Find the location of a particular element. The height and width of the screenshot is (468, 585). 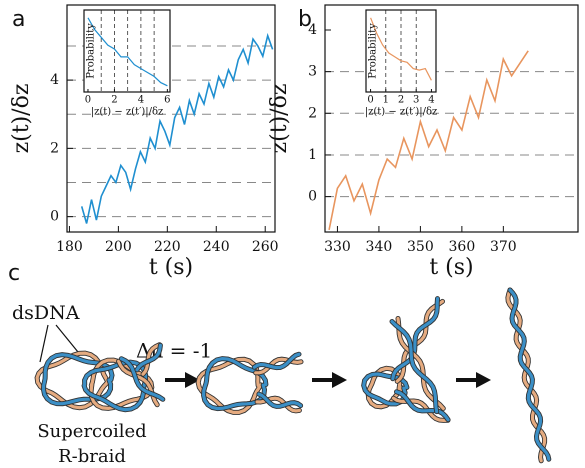

x-tick-label: 180 is located at coordinates (69, 247).